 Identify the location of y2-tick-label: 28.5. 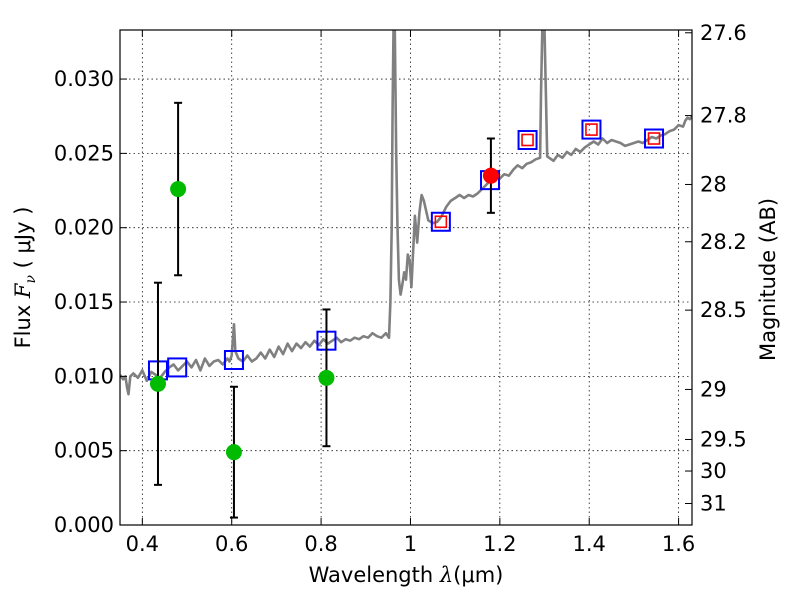
(723, 310).